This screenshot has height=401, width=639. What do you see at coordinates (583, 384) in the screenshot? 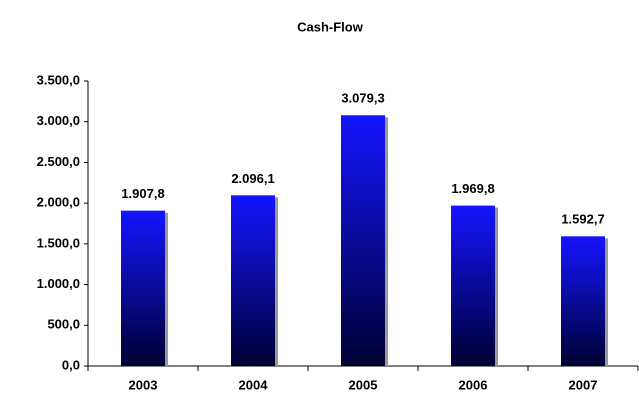
I see `x-tick-label: 2007` at bounding box center [583, 384].